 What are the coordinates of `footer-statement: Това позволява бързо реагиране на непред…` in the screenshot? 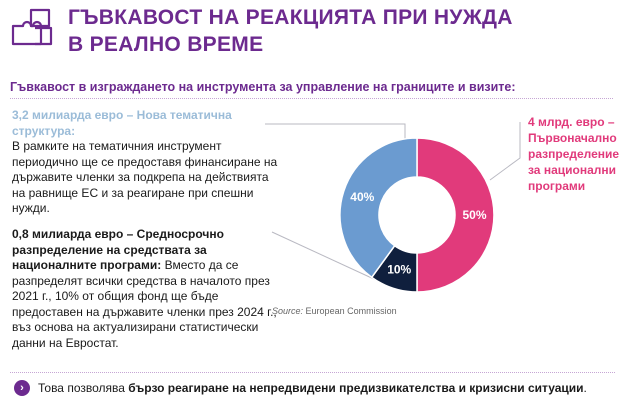 It's located at (312, 388).